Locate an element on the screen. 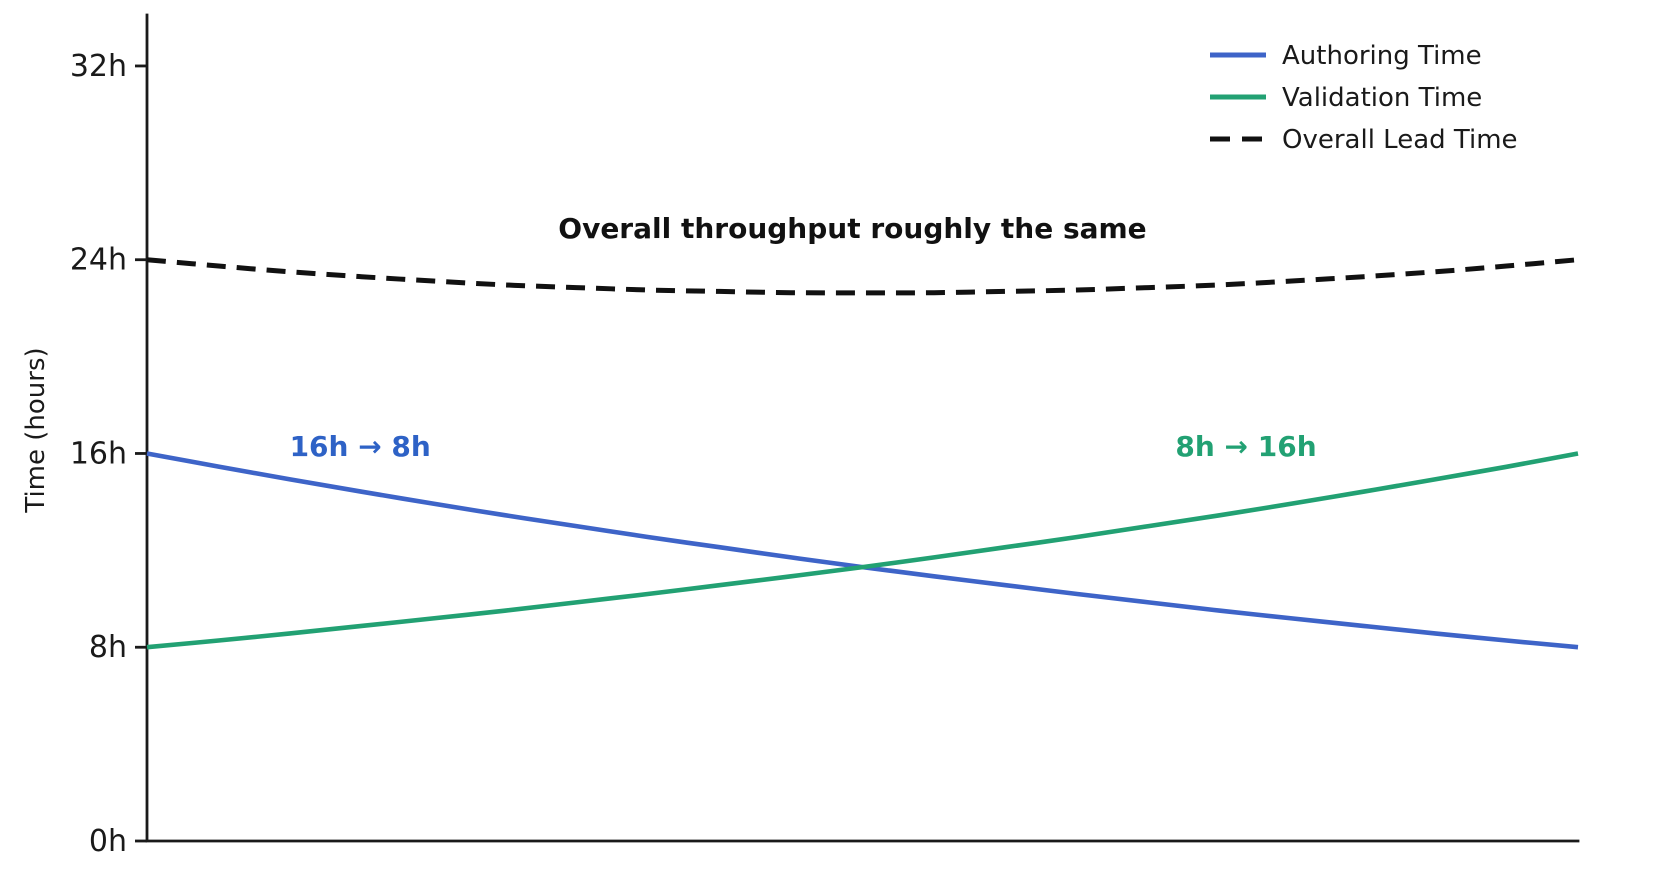 The width and height of the screenshot is (1668, 874). annotation-text: Overall throughput roughly the same is located at coordinates (852, 228).